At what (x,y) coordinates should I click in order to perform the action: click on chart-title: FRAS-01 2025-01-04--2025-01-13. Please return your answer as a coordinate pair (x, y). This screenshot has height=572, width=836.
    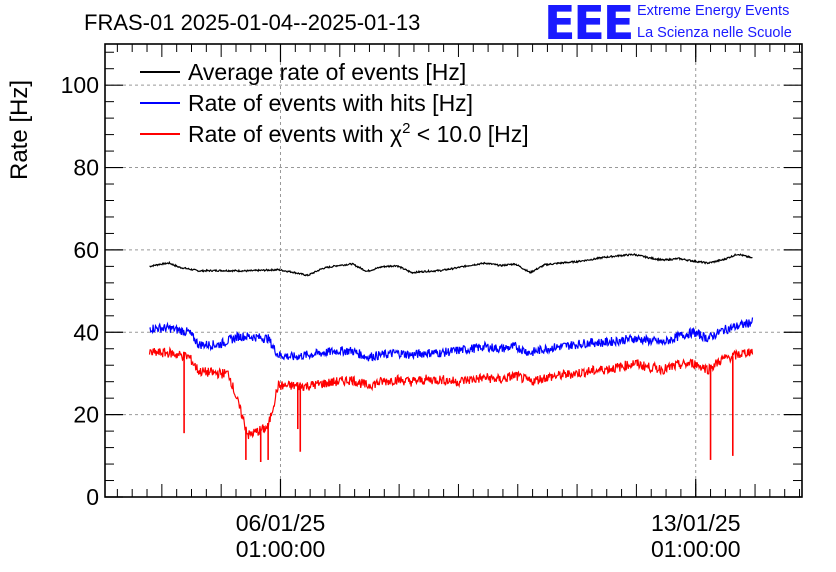
    Looking at the image, I should click on (252, 22).